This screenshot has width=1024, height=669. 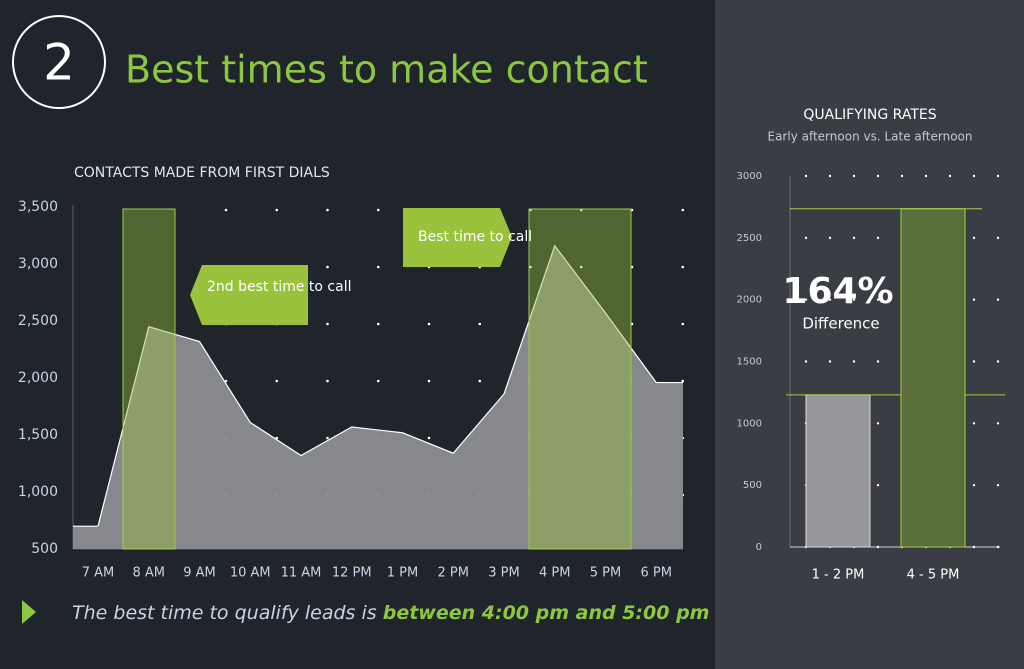 I want to click on highlight-band, so click(x=149, y=379).